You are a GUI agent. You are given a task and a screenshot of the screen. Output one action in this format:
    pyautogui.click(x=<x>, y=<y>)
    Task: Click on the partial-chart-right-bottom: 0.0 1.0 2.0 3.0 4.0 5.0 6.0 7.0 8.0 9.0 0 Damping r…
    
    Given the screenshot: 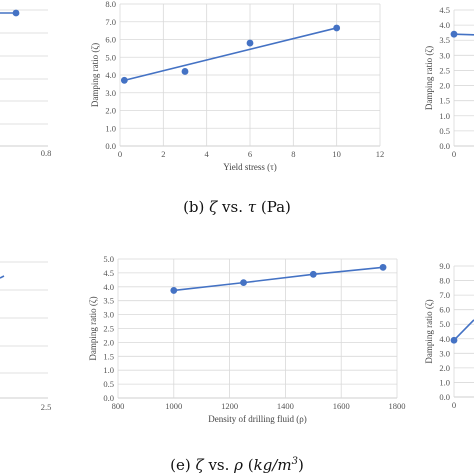 What is the action you would take?
    pyautogui.click(x=449, y=335)
    